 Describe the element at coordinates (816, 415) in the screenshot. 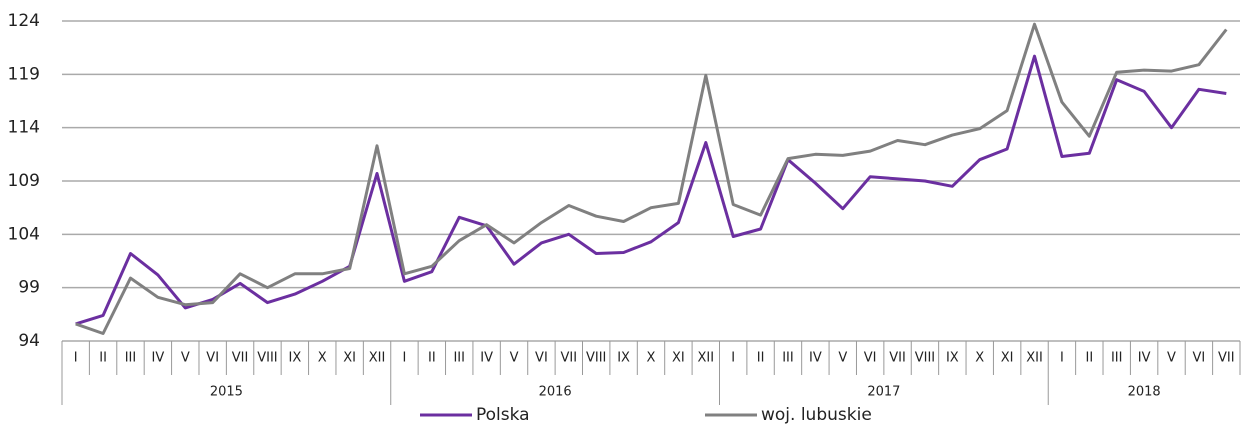

I see `legend-label: woj. lubuskie` at that location.